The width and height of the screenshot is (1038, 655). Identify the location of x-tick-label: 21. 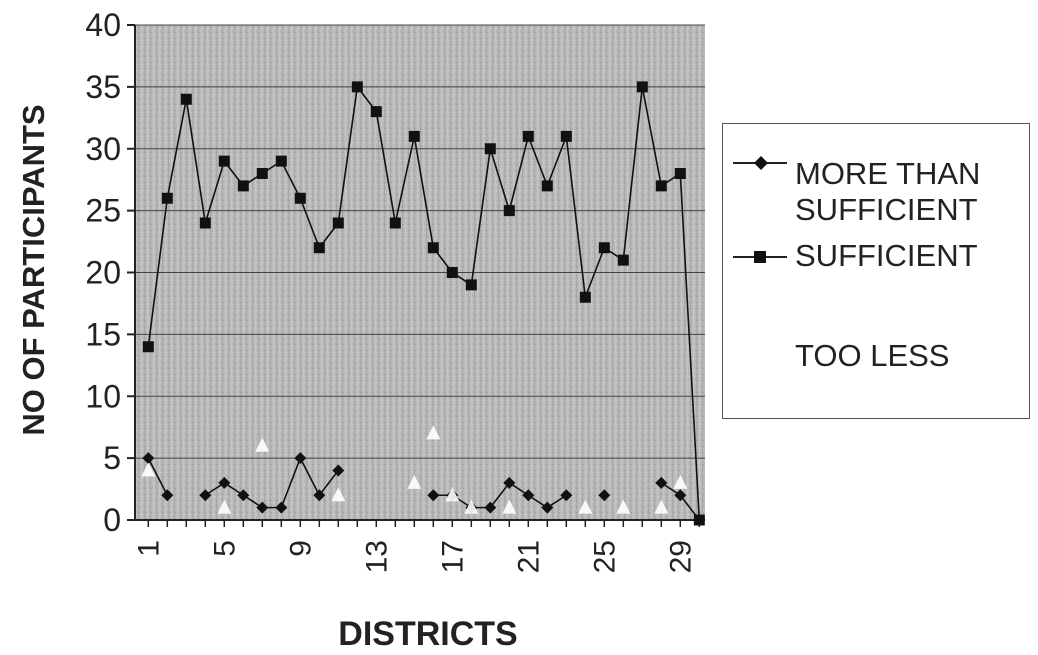
(528, 556).